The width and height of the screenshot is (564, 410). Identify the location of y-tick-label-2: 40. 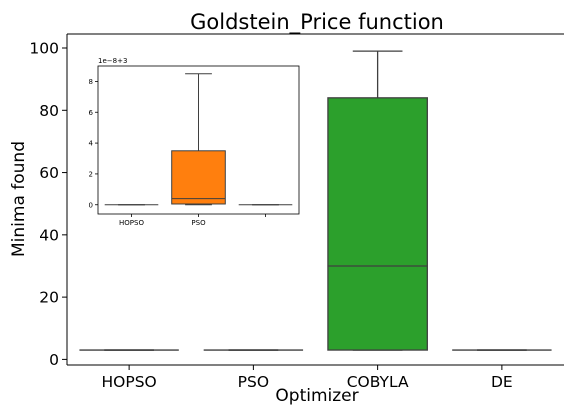
(49, 235).